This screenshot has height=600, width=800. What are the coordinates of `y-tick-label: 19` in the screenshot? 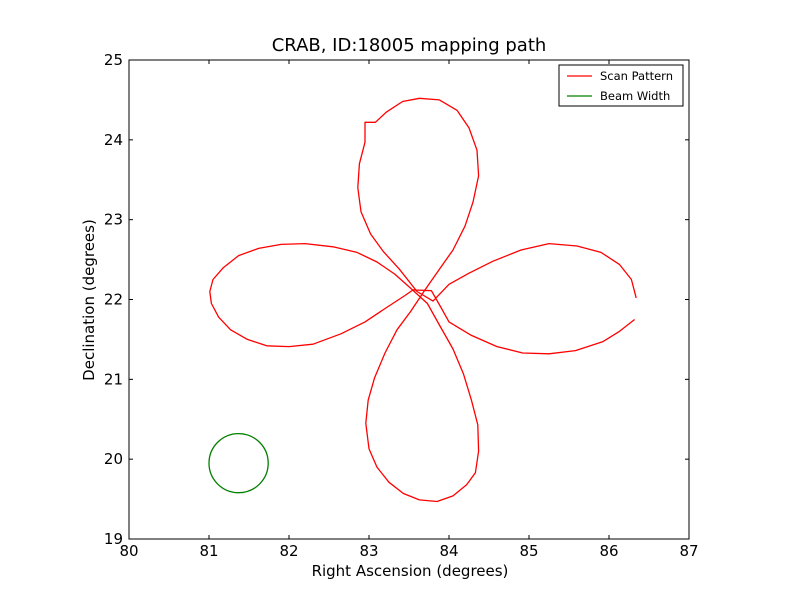 It's located at (113, 539).